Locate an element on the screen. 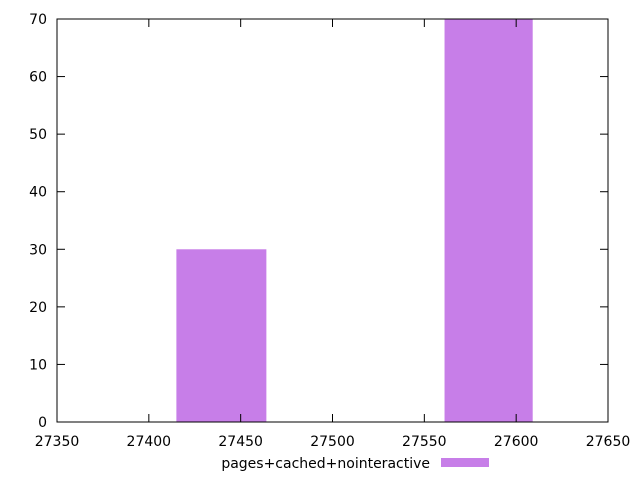 The height and width of the screenshot is (480, 640). y-tick-label: 40 is located at coordinates (38, 193).